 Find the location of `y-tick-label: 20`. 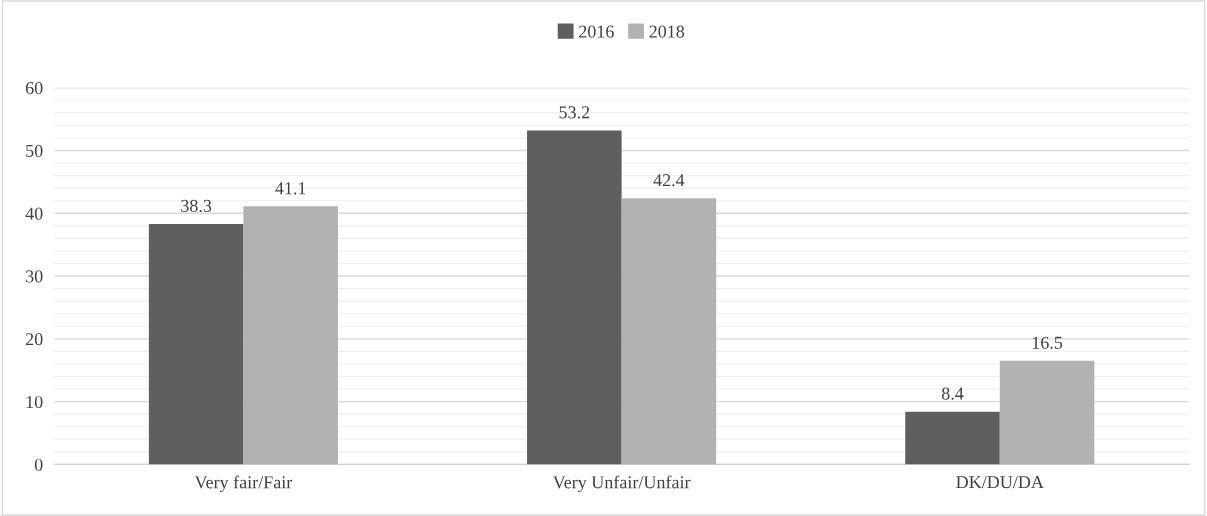

y-tick-label: 20 is located at coordinates (34, 339).